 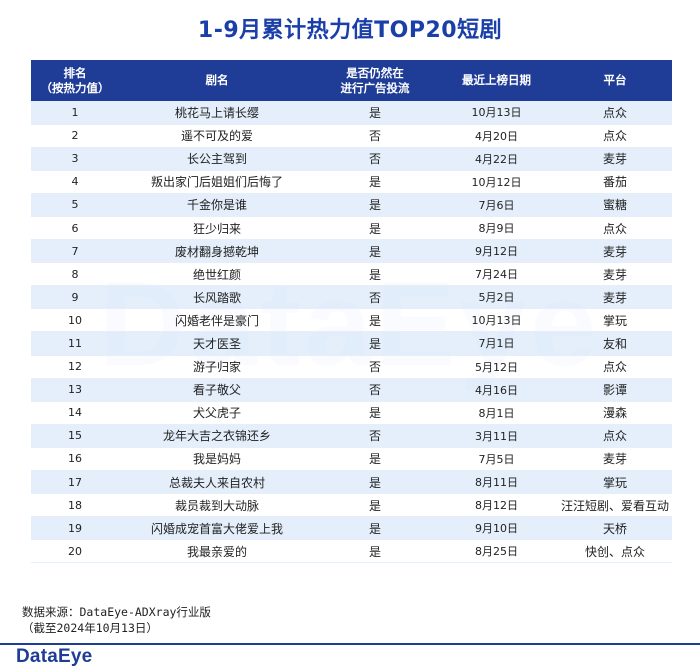 What do you see at coordinates (217, 159) in the screenshot?
I see `drama-name-cell: 长公主驾到` at bounding box center [217, 159].